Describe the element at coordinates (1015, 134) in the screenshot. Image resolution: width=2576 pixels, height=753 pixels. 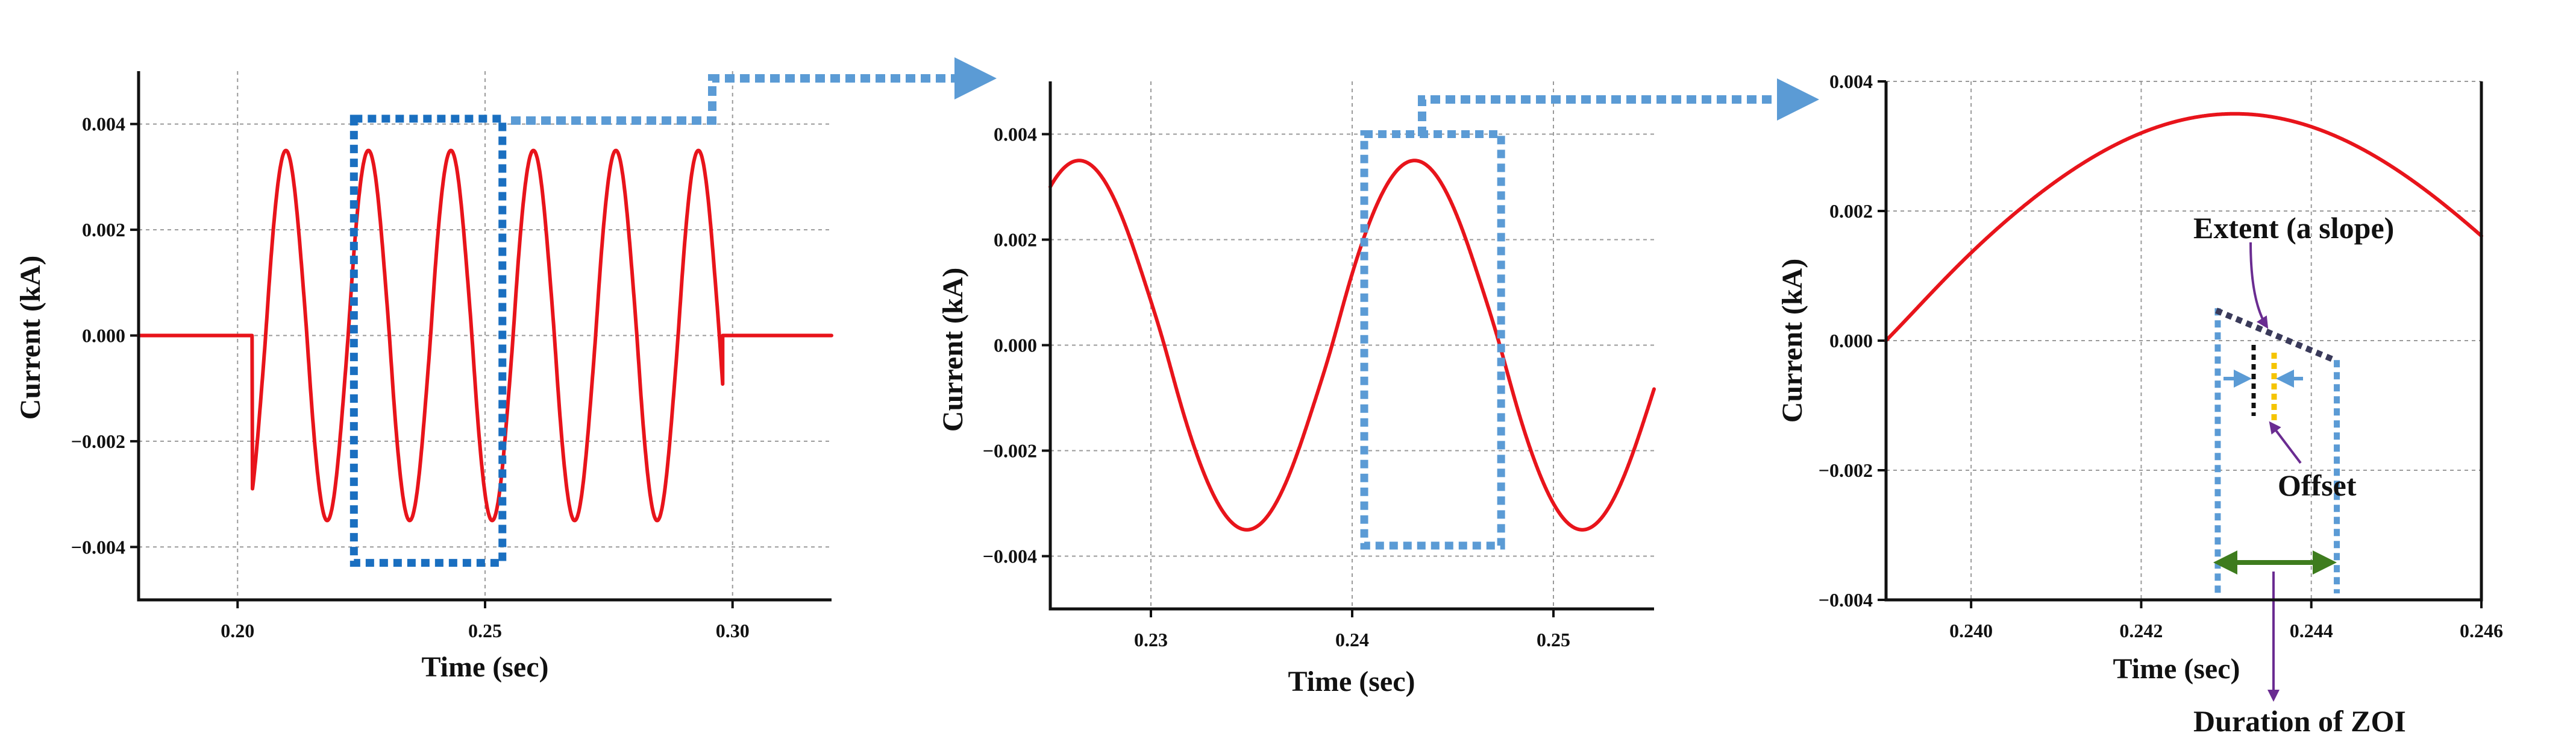
I see `panel-2-y-tick-label: 0.004` at that location.